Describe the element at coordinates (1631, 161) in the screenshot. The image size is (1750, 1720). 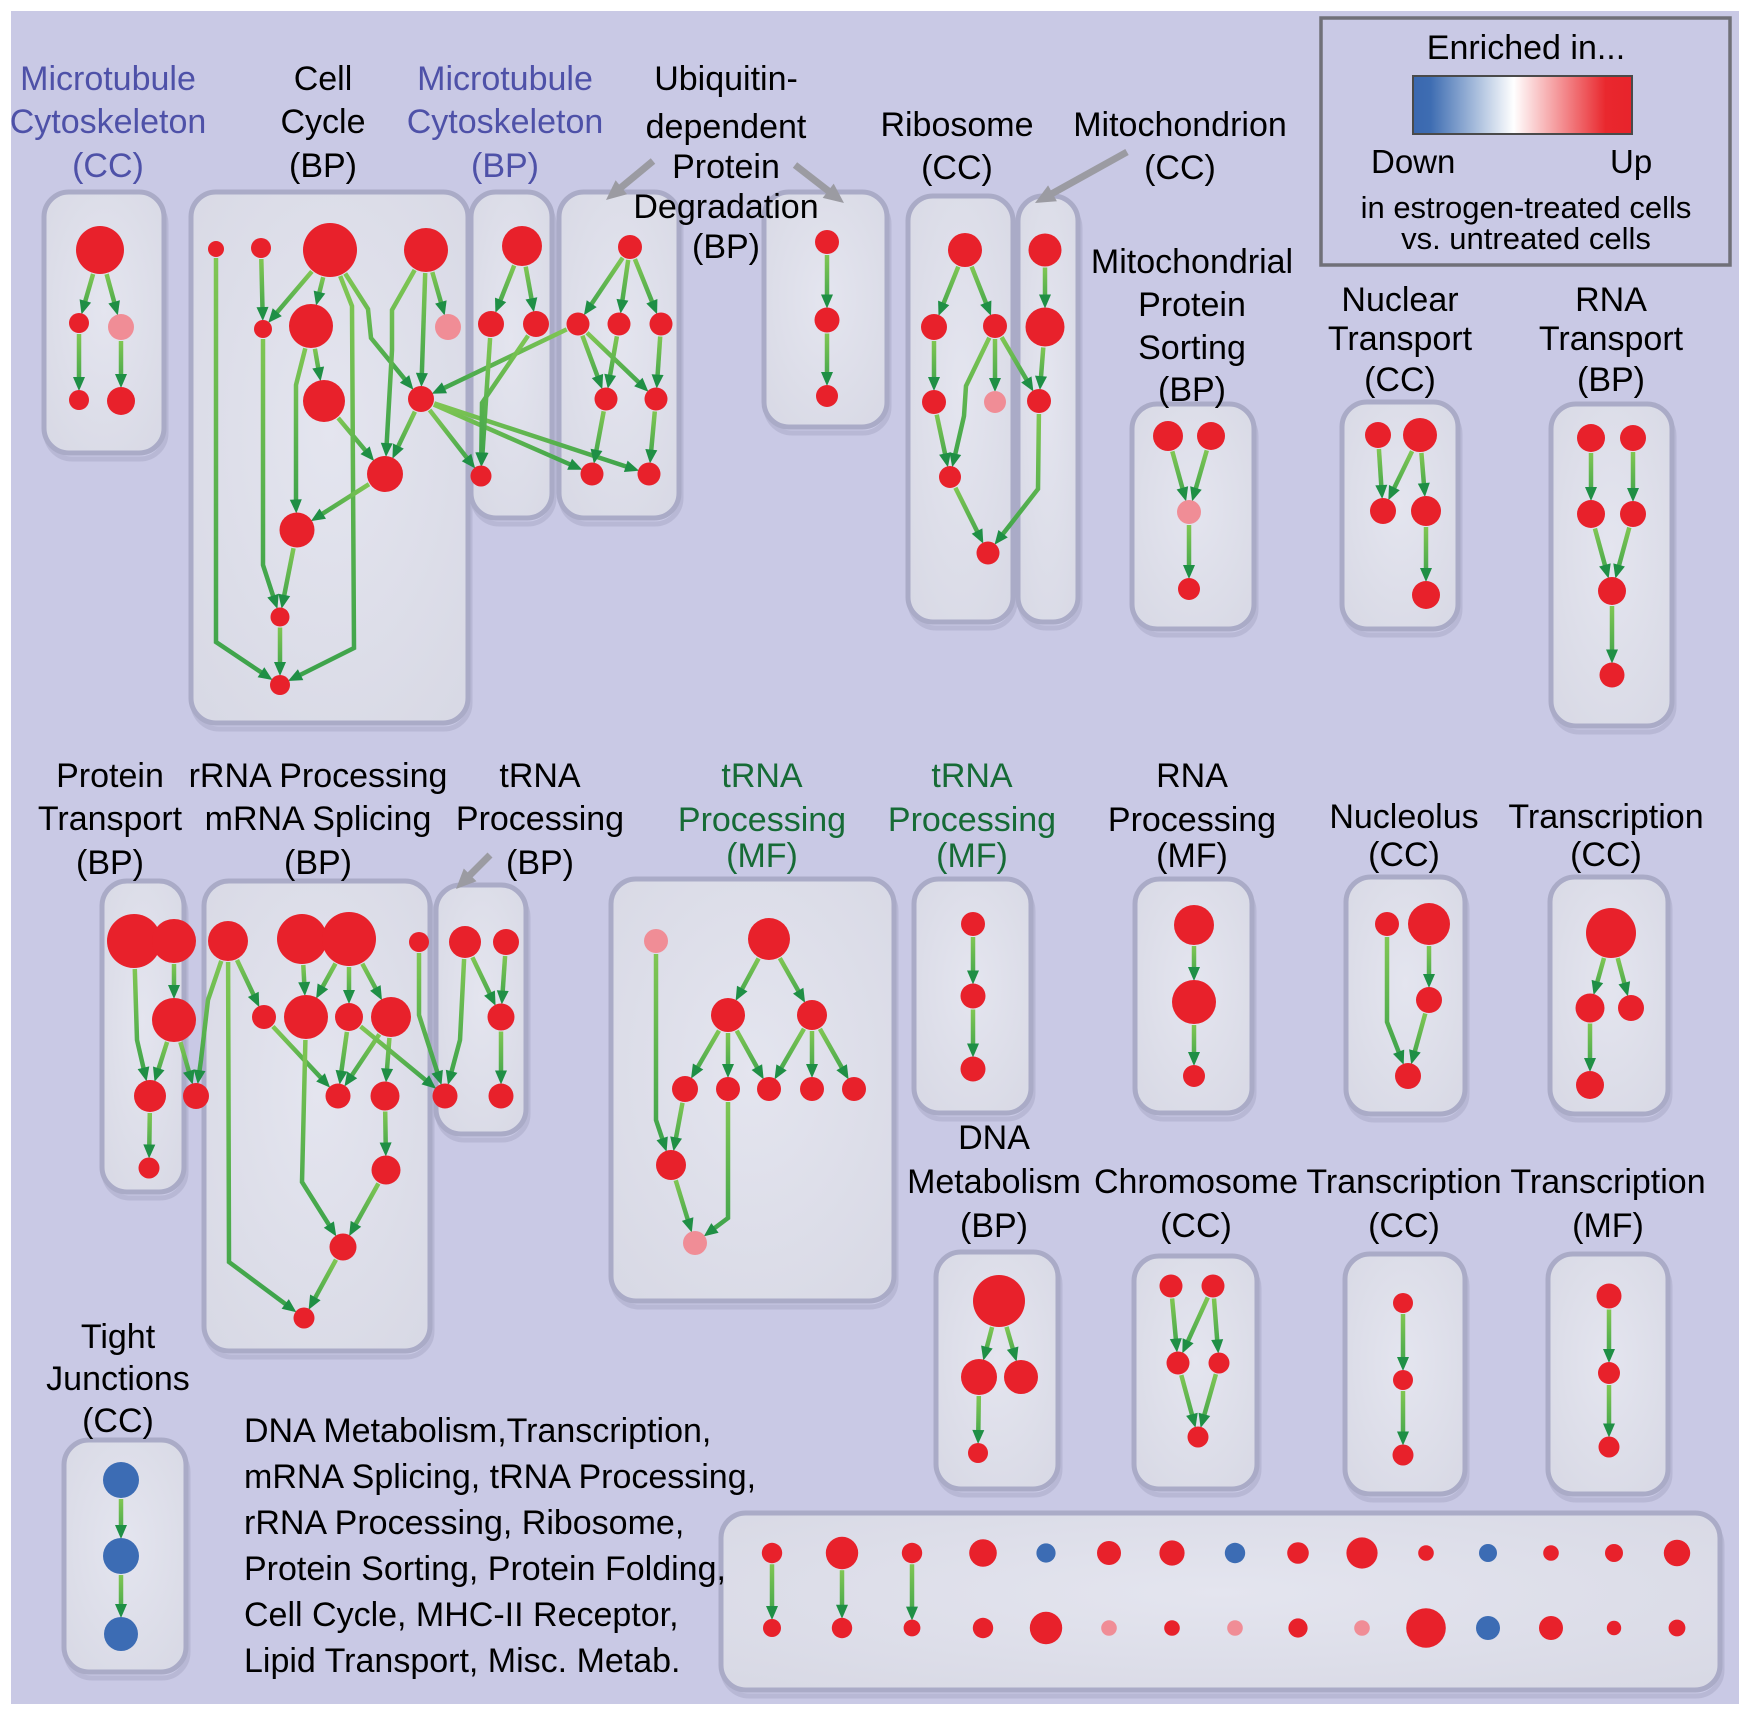
I see `svg-text: Up` at that location.